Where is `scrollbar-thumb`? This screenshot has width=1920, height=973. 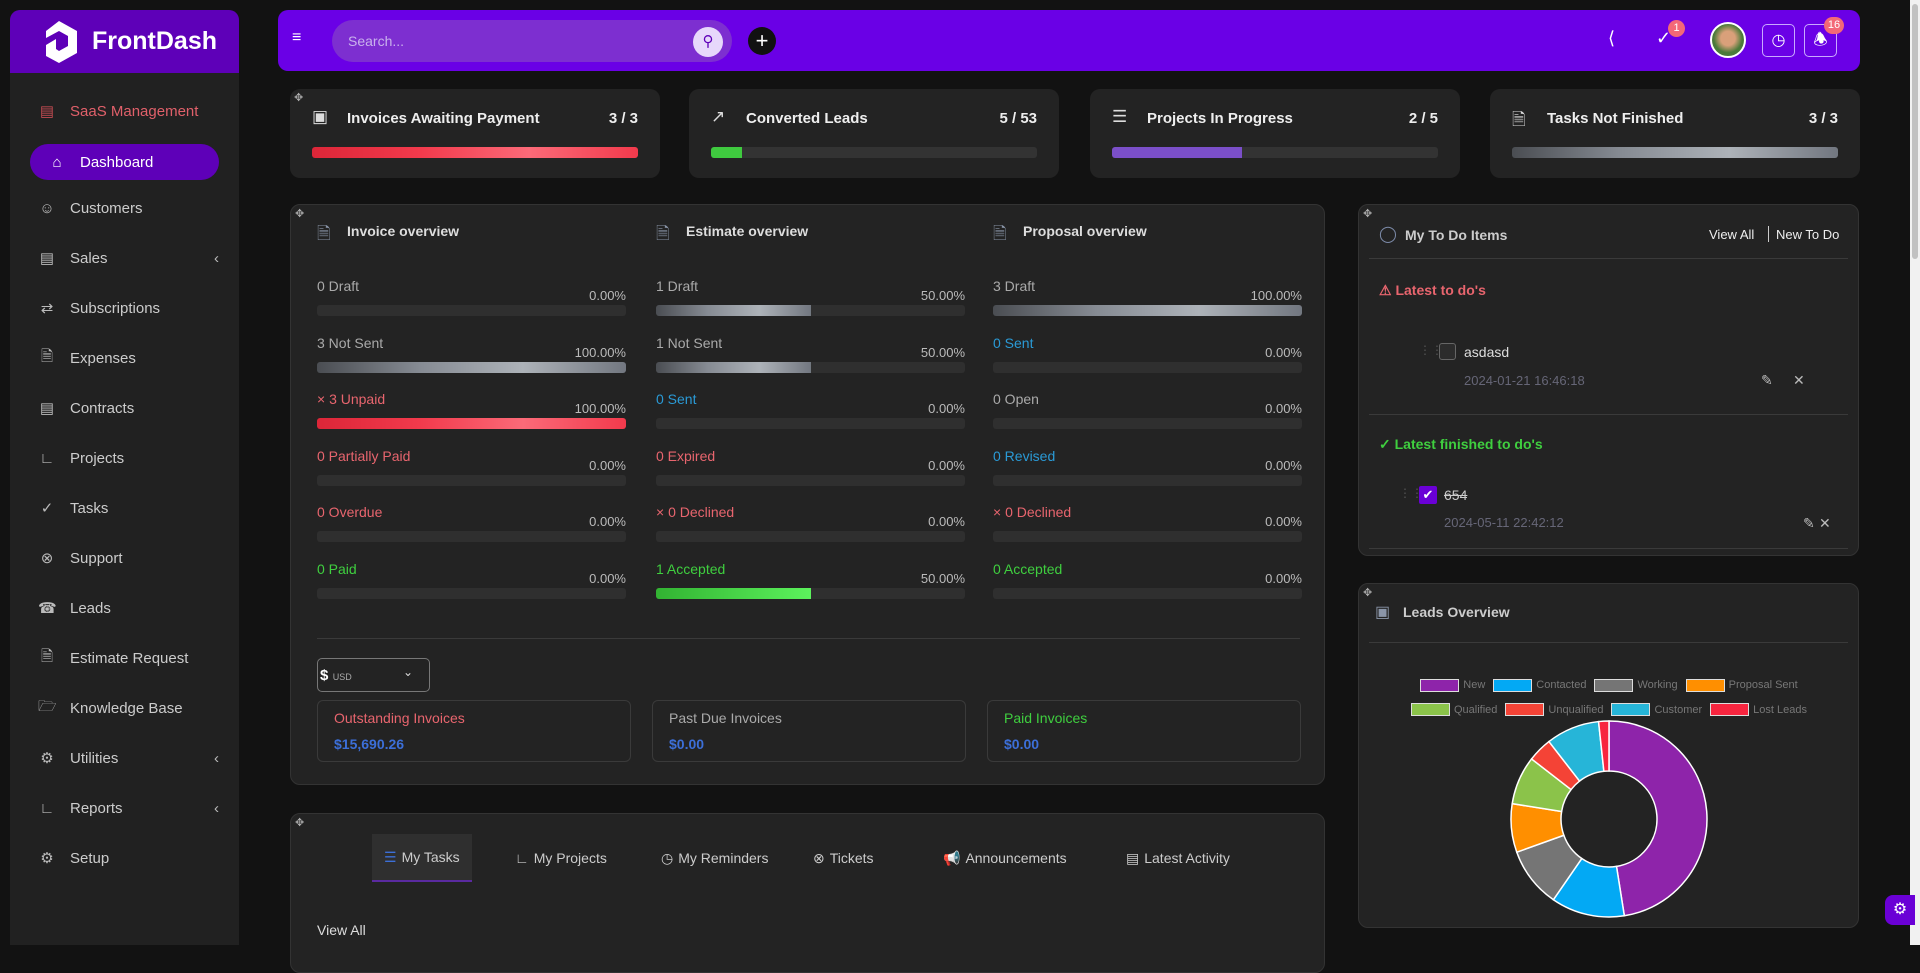 scrollbar-thumb is located at coordinates (1915, 131).